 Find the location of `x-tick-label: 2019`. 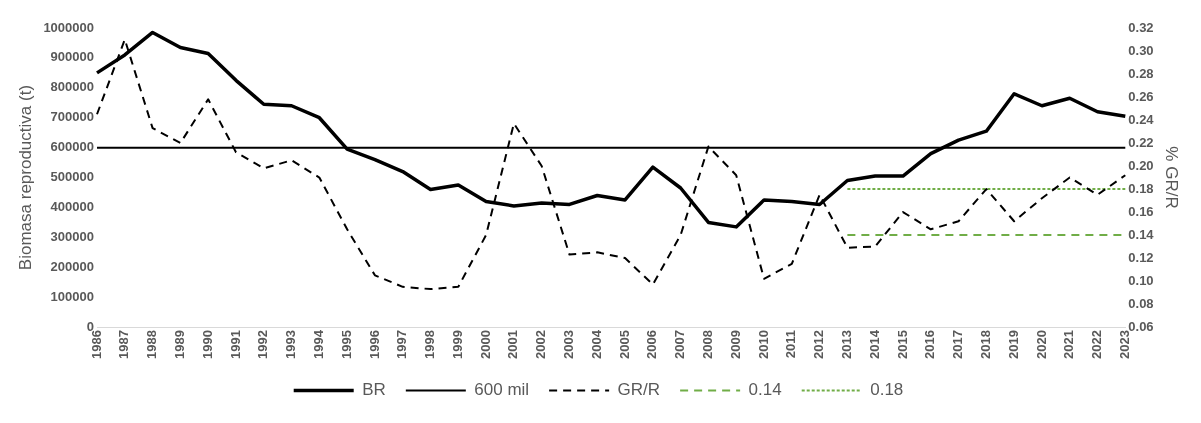

x-tick-label: 2019 is located at coordinates (1013, 344).